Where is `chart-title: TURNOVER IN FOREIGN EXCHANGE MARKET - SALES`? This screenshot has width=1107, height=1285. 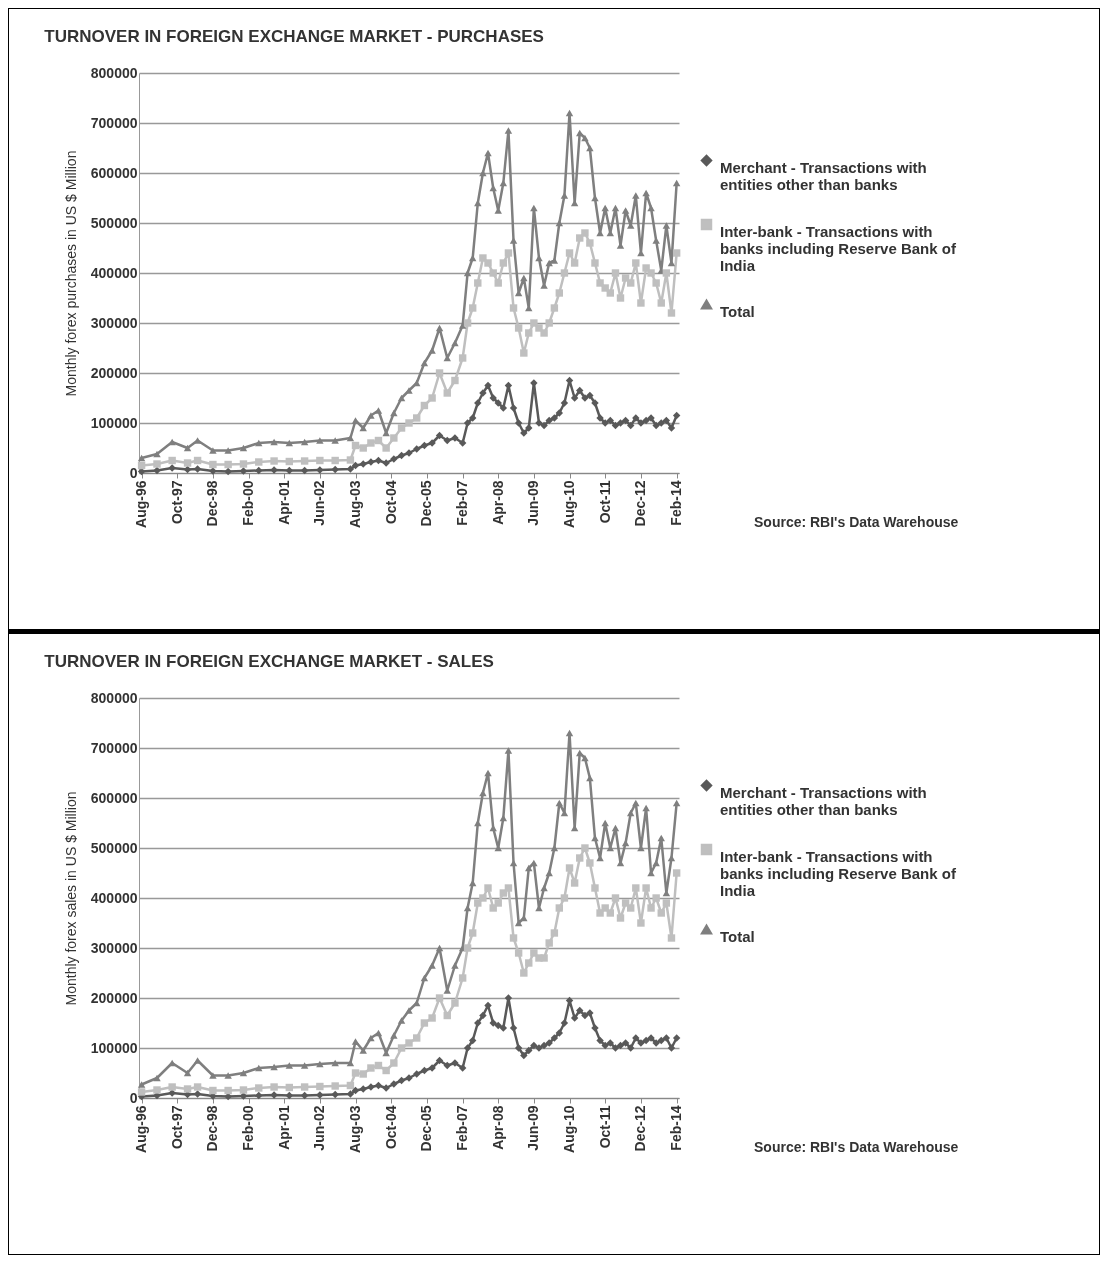 chart-title: TURNOVER IN FOREIGN EXCHANGE MARKET - SALES is located at coordinates (269, 661).